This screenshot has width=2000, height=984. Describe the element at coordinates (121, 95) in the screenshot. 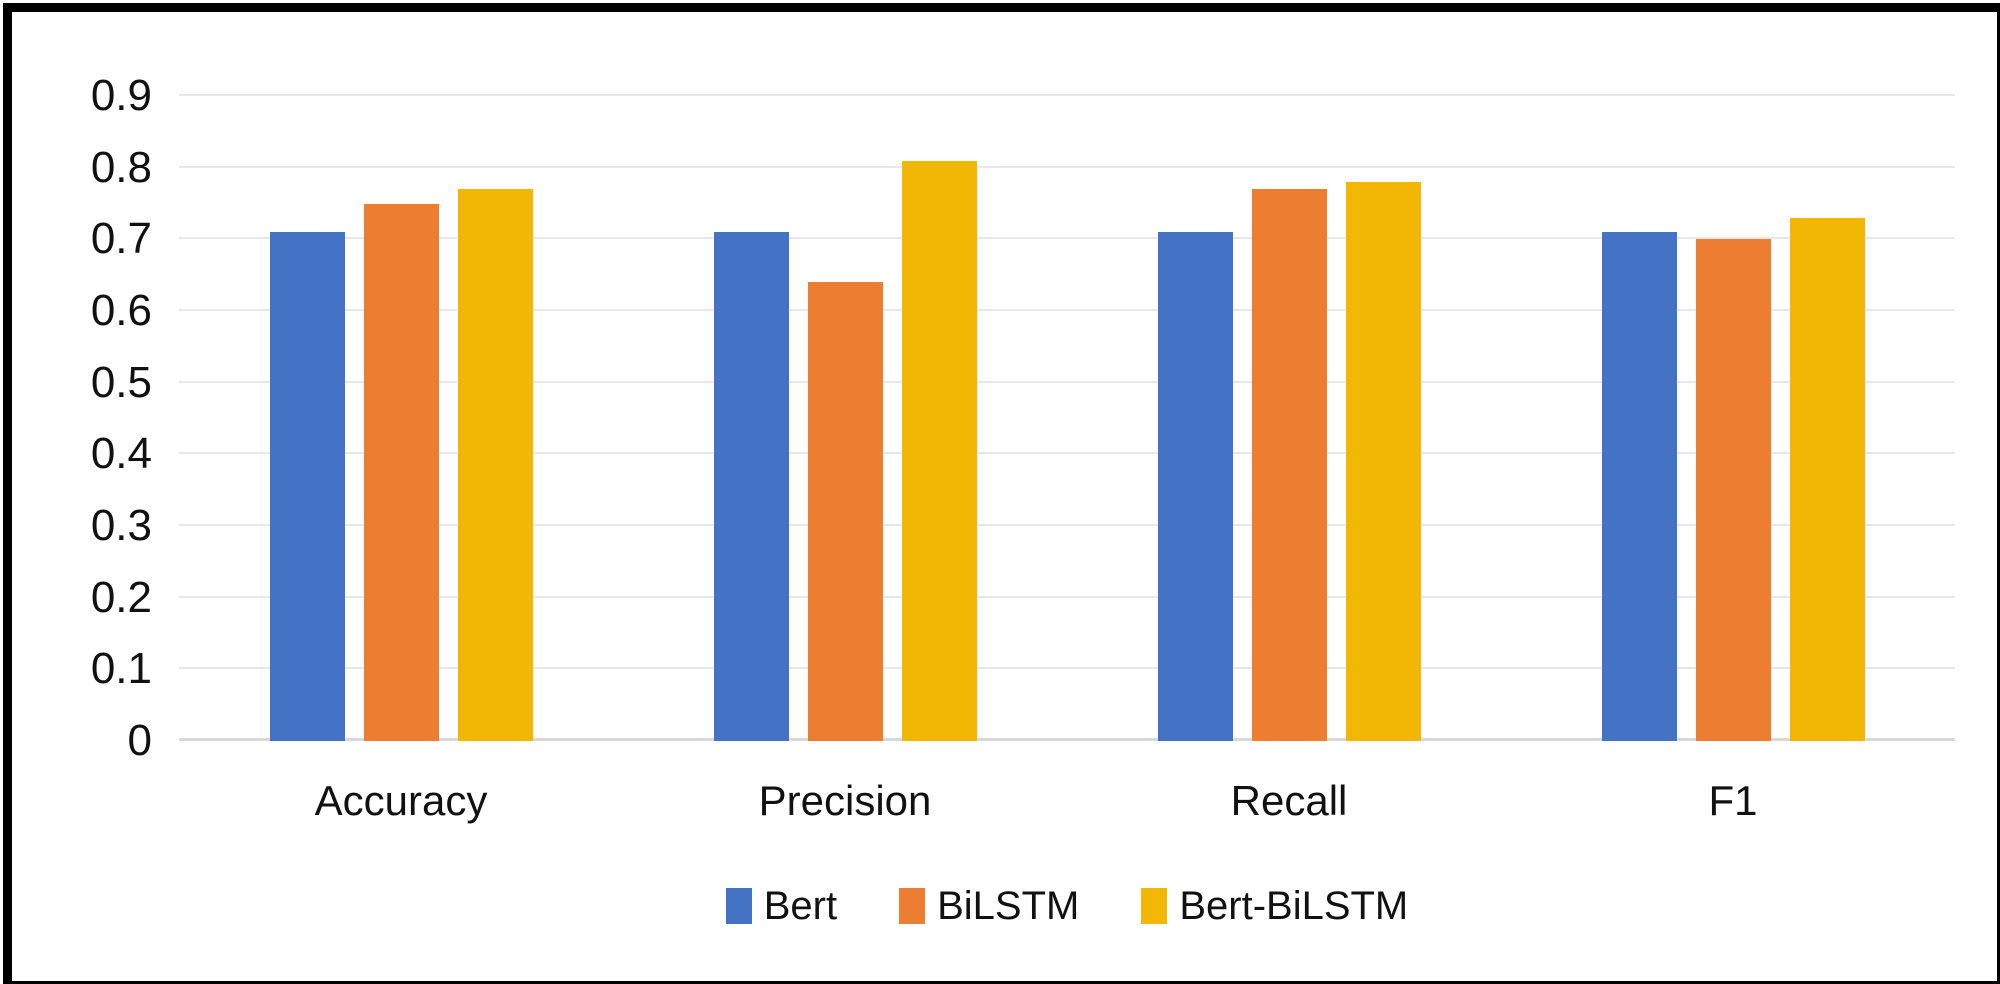

I see `y-tick-label-0.9: 0.9` at that location.